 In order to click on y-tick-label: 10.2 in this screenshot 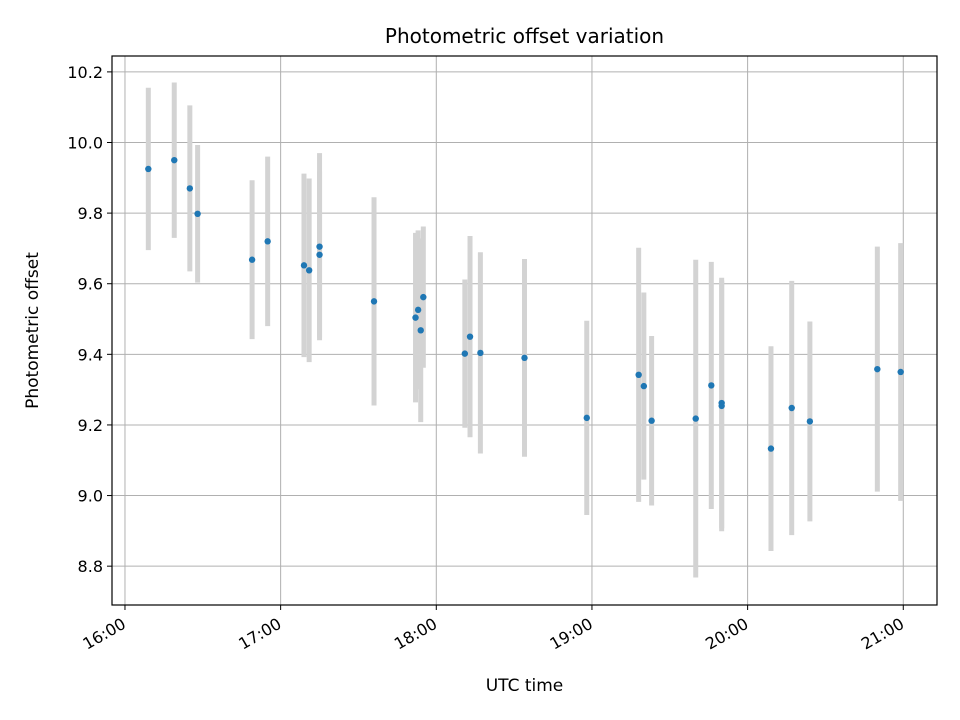, I will do `click(85, 72)`.